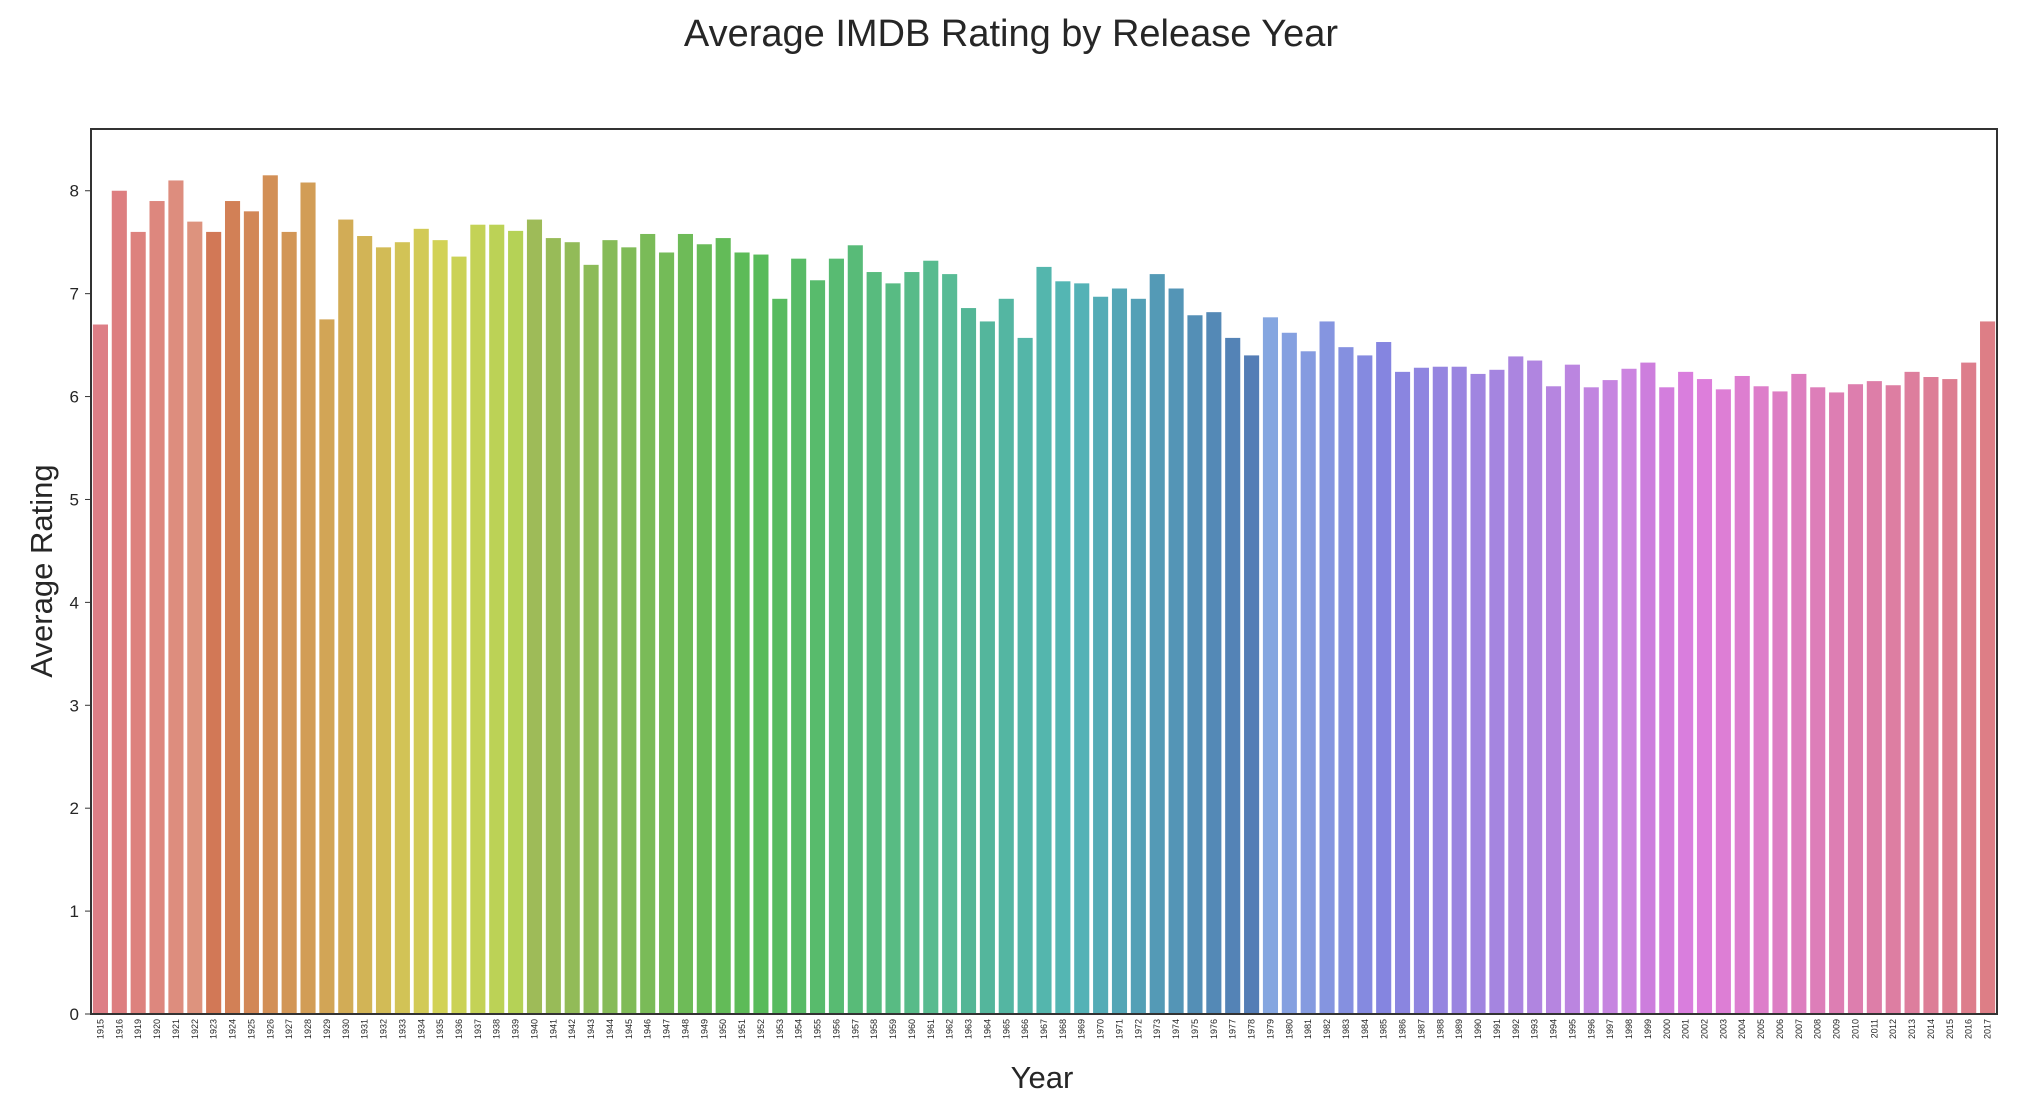  What do you see at coordinates (1440, 690) in the screenshot?
I see `bar-1988` at bounding box center [1440, 690].